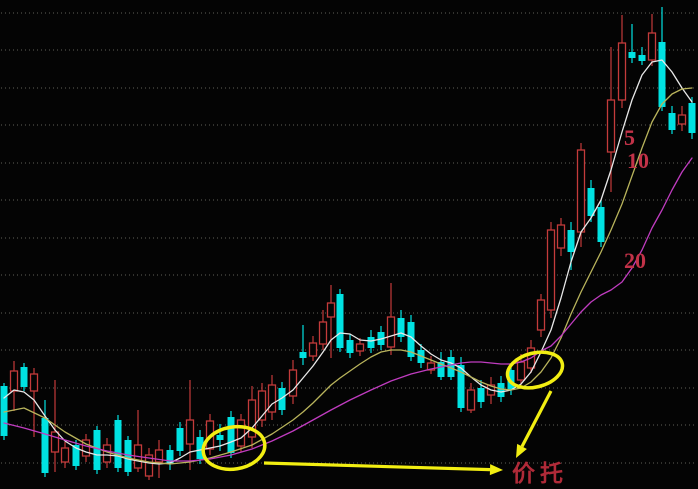 The image size is (698, 489). Describe the element at coordinates (629, 137) in the screenshot. I see `ma5-legend-label: 5` at that location.